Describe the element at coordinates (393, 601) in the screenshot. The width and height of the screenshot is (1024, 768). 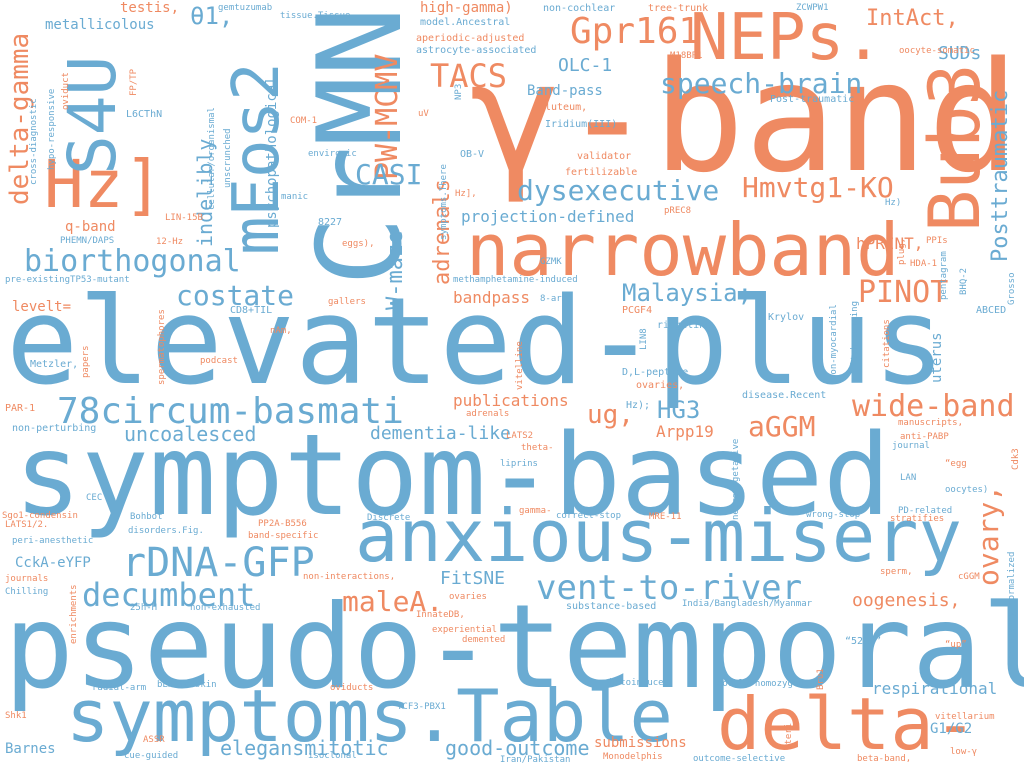
I see `word: maleA.` at that location.